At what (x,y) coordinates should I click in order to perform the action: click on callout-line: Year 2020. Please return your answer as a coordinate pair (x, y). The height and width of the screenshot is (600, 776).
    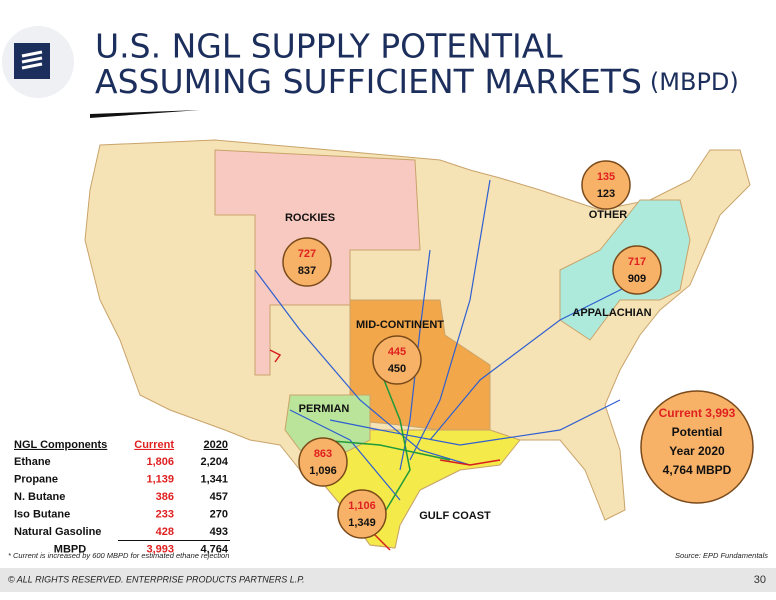
    Looking at the image, I should click on (697, 451).